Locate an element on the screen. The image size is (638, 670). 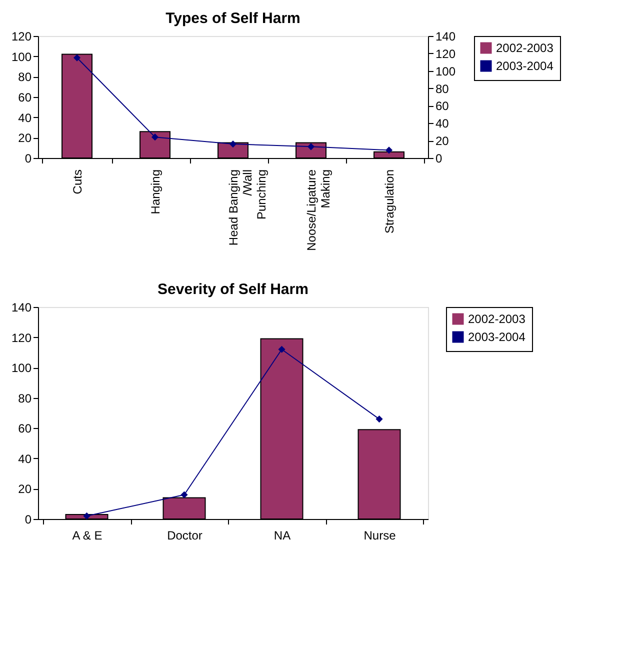
x-tick-label: Stragulation is located at coordinates (389, 202).